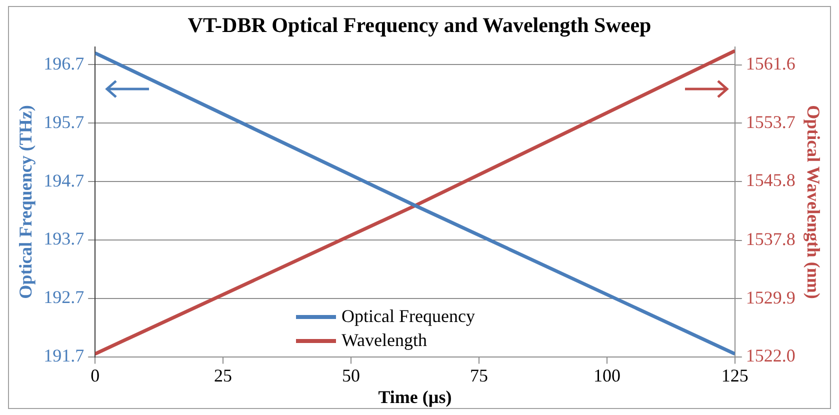  I want to click on y-axis-title: Optical Frequency (THz), so click(25, 202).